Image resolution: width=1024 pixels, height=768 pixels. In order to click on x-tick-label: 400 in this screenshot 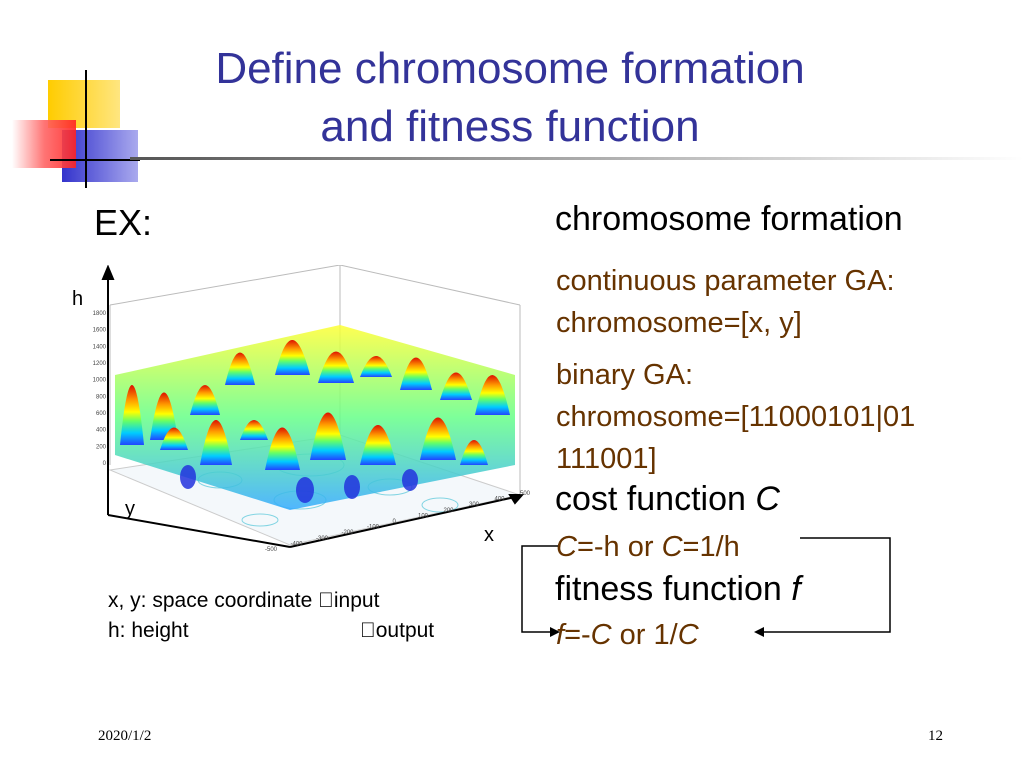, I will do `click(500, 500)`.